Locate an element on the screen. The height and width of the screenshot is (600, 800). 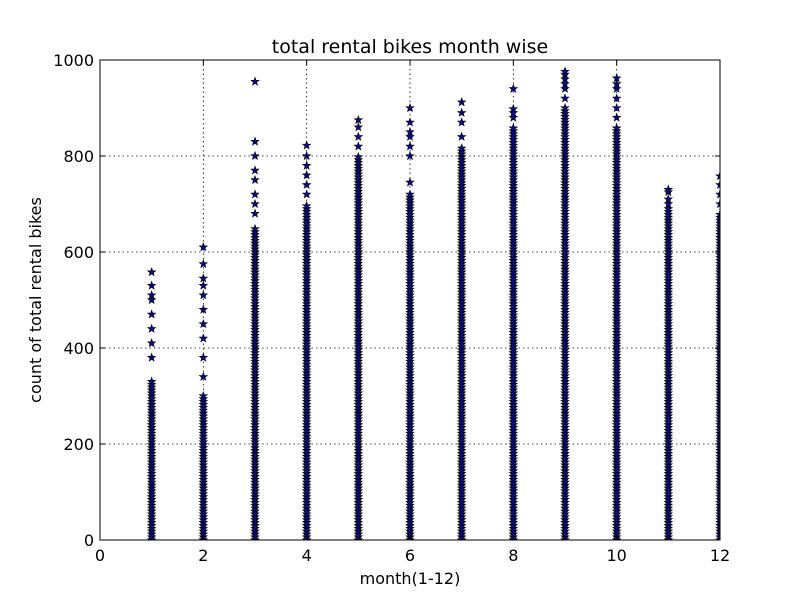
x-tick-label: 10 is located at coordinates (616, 555).